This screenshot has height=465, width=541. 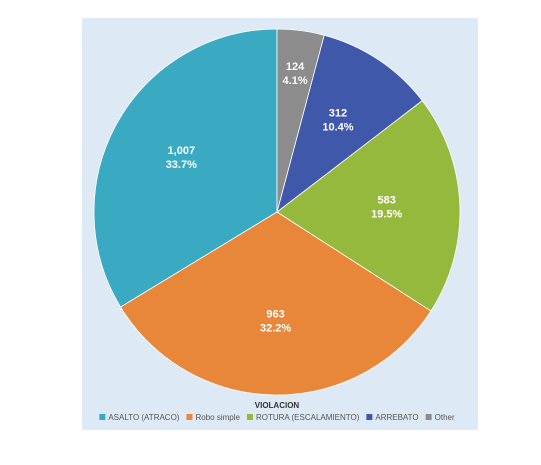 I want to click on value-label: 1,007, so click(x=182, y=151).